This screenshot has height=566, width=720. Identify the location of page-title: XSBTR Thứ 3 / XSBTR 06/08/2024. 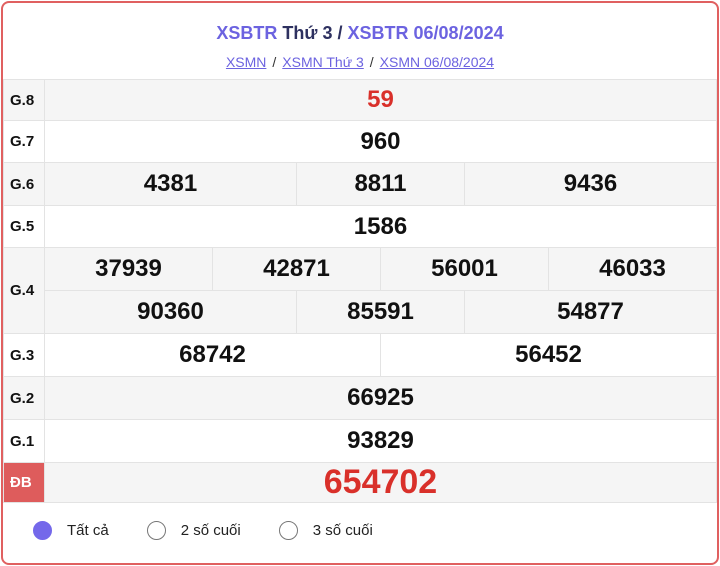
(360, 33).